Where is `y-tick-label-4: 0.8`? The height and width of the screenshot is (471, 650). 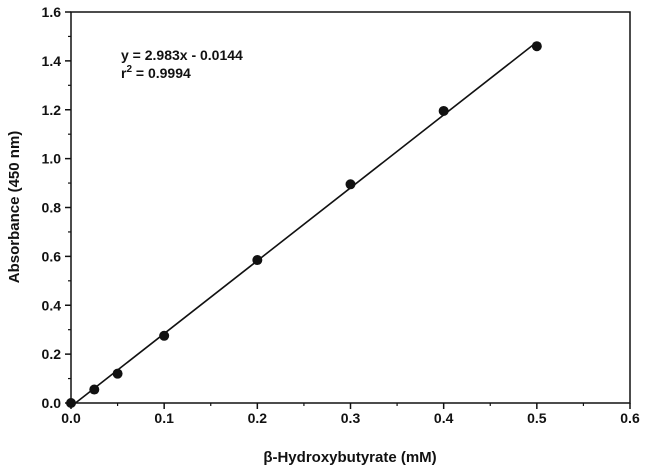 y-tick-label-4: 0.8 is located at coordinates (52, 208).